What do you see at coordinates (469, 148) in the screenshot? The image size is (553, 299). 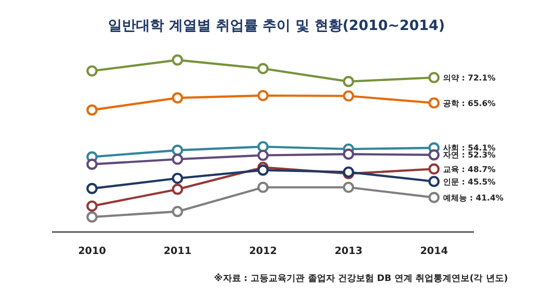 I see `data-label: 사회 : 54.1%` at bounding box center [469, 148].